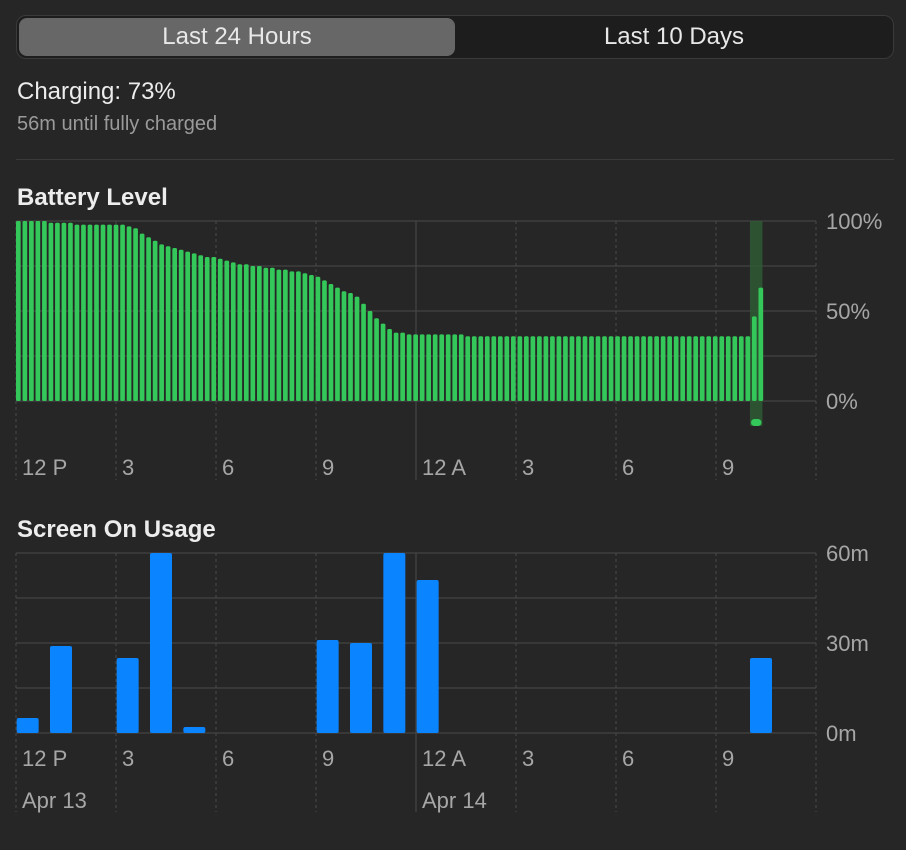 This screenshot has height=850, width=906. I want to click on time-range-segmented-control: Last 24 Hours Last 10 Days, so click(455, 37).